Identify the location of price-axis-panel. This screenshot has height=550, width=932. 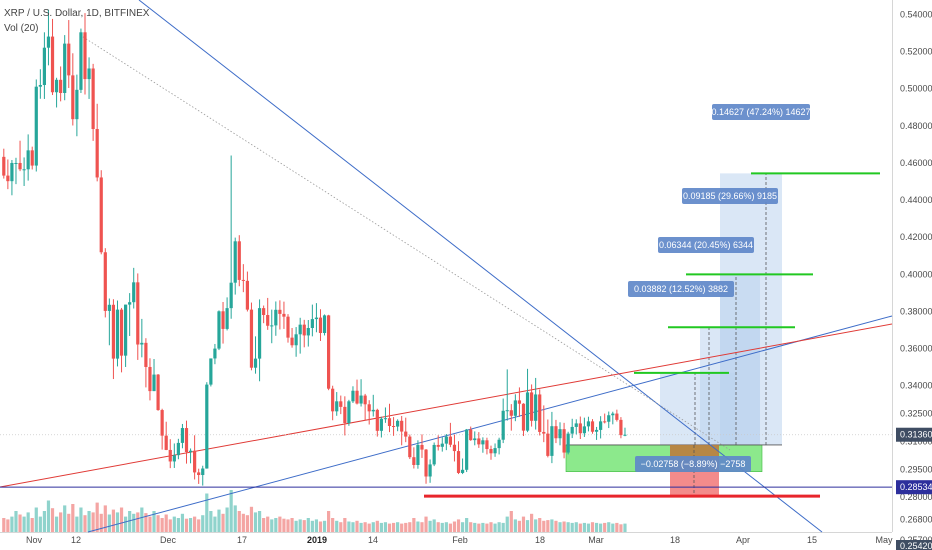
(912, 275).